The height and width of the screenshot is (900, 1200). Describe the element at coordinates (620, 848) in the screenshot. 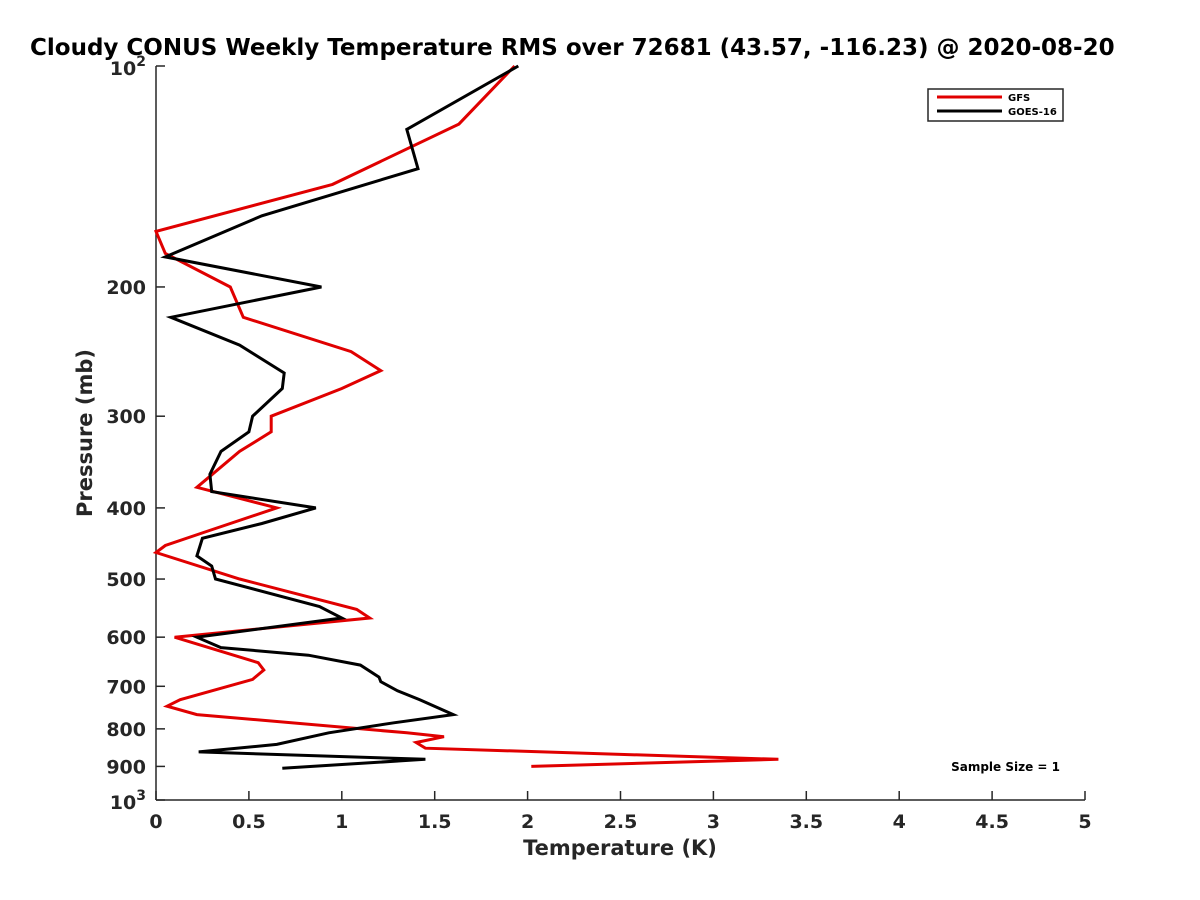

I see `x-axis-label: Temperature (K)` at that location.